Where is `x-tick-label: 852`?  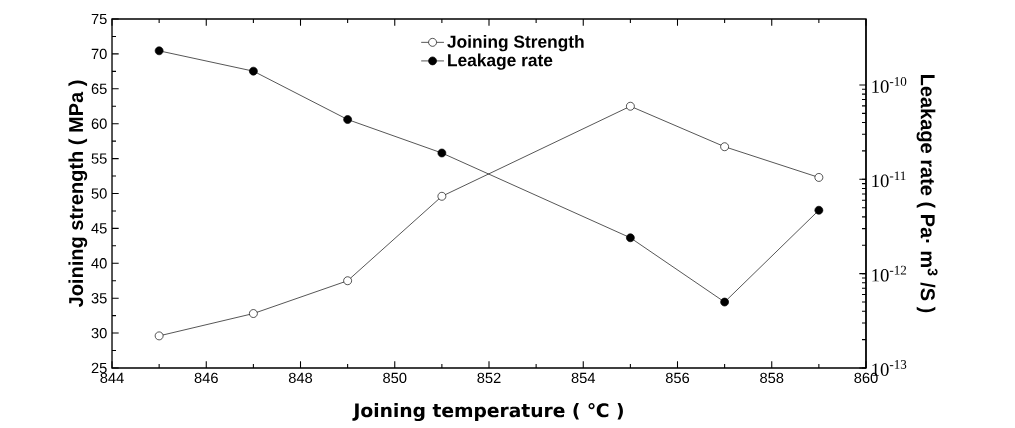
x-tick-label: 852 is located at coordinates (489, 378).